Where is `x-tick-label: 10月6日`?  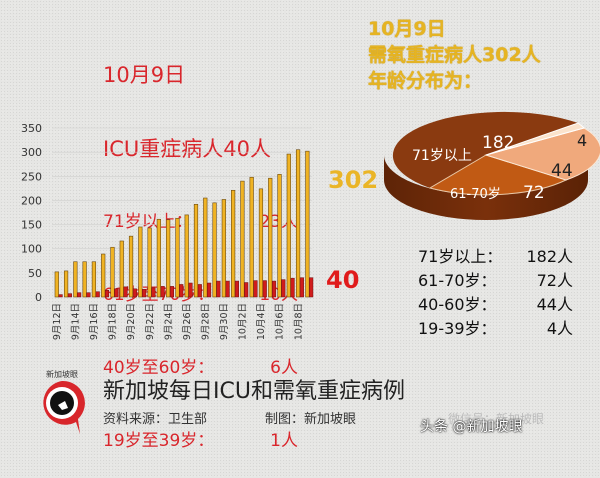 x-tick-label: 10月6日 is located at coordinates (280, 321).